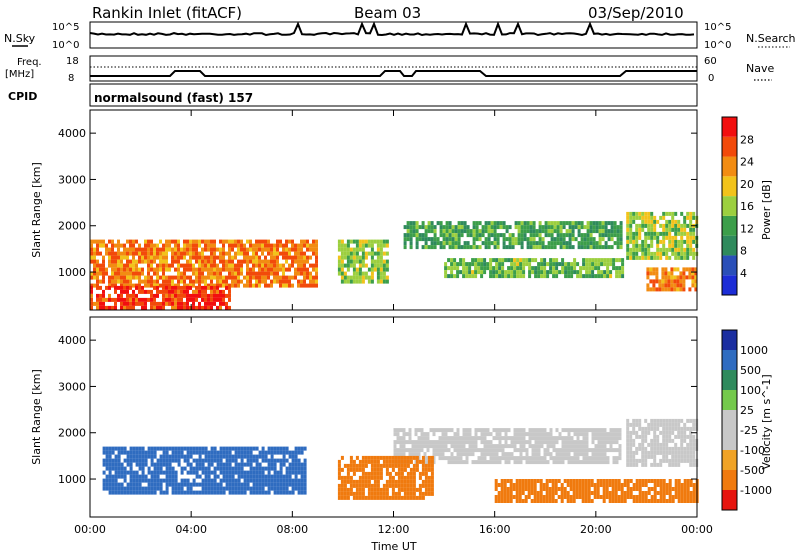  What do you see at coordinates (750, 370) in the screenshot?
I see `colorbar-tick-label: 500` at bounding box center [750, 370].